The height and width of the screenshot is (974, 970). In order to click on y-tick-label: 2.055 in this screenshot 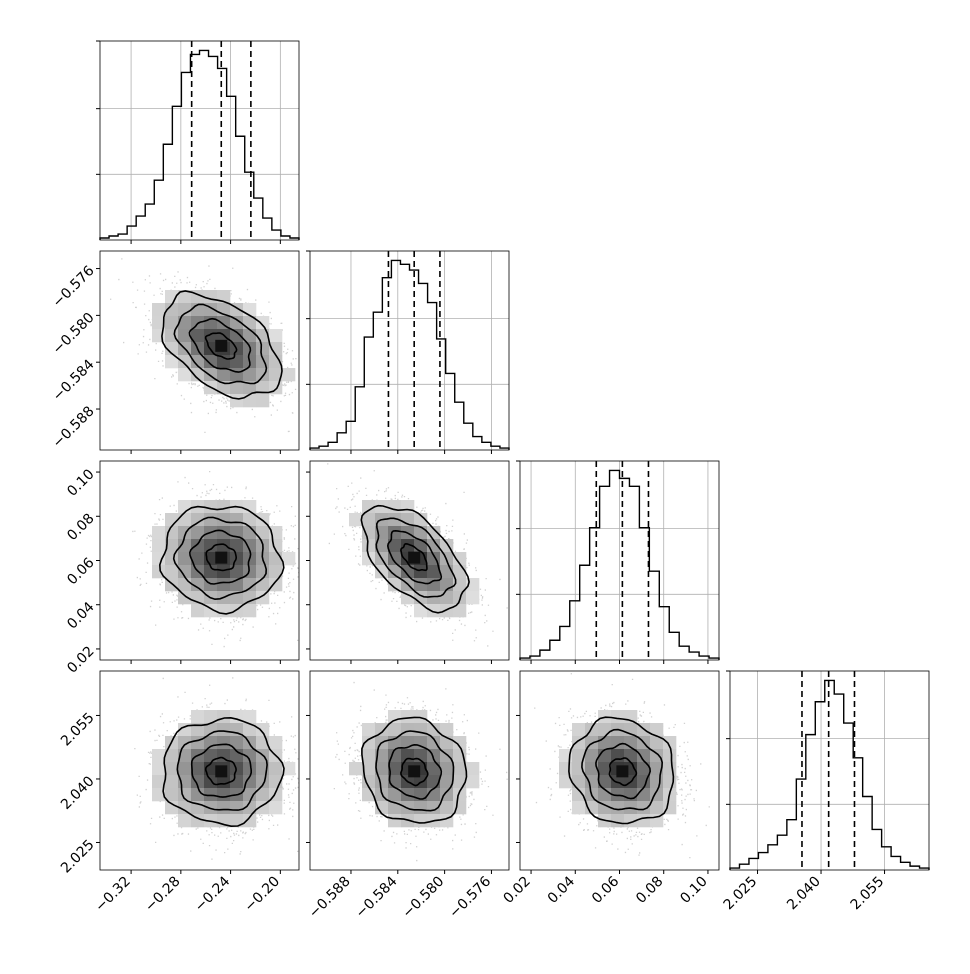, I will do `click(78, 730)`.